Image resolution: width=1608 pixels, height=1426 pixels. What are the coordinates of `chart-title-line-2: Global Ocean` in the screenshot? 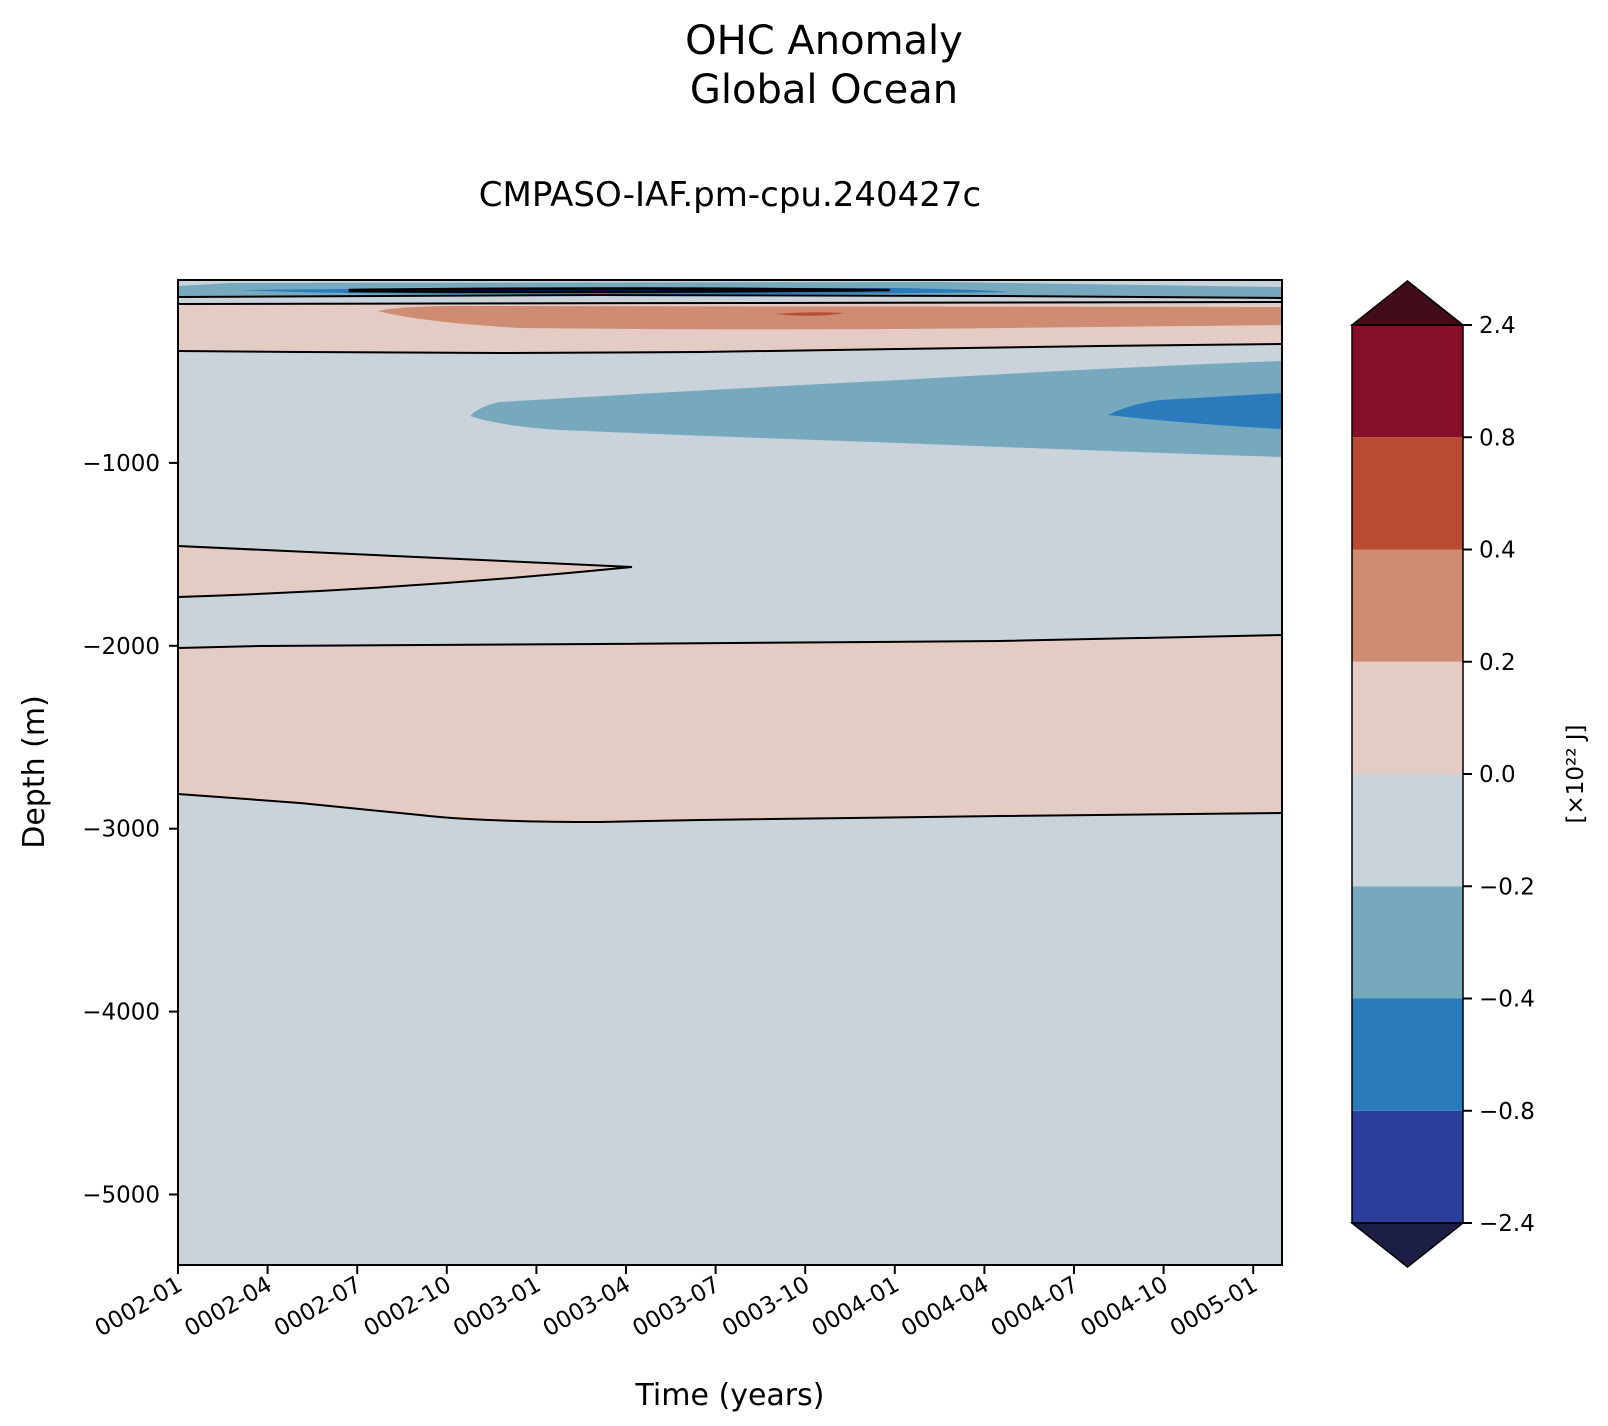 It's located at (824, 90).